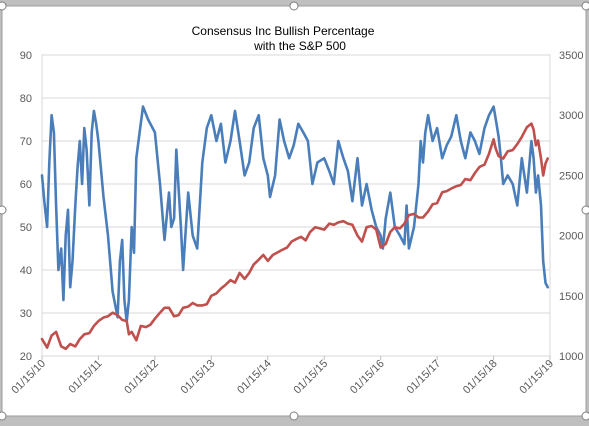  I want to click on y-right-tick-label: 1000, so click(571, 357).